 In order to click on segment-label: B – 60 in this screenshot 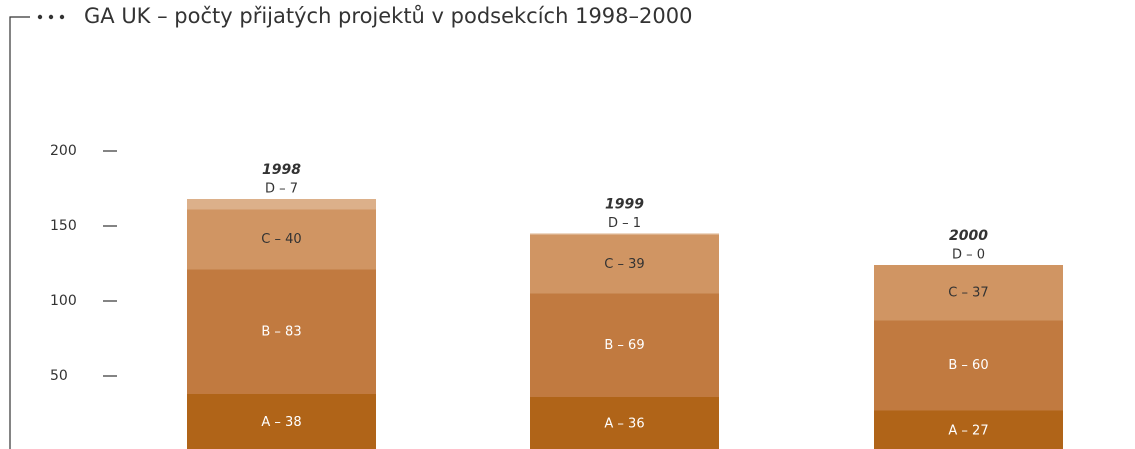, I will do `click(968, 365)`.